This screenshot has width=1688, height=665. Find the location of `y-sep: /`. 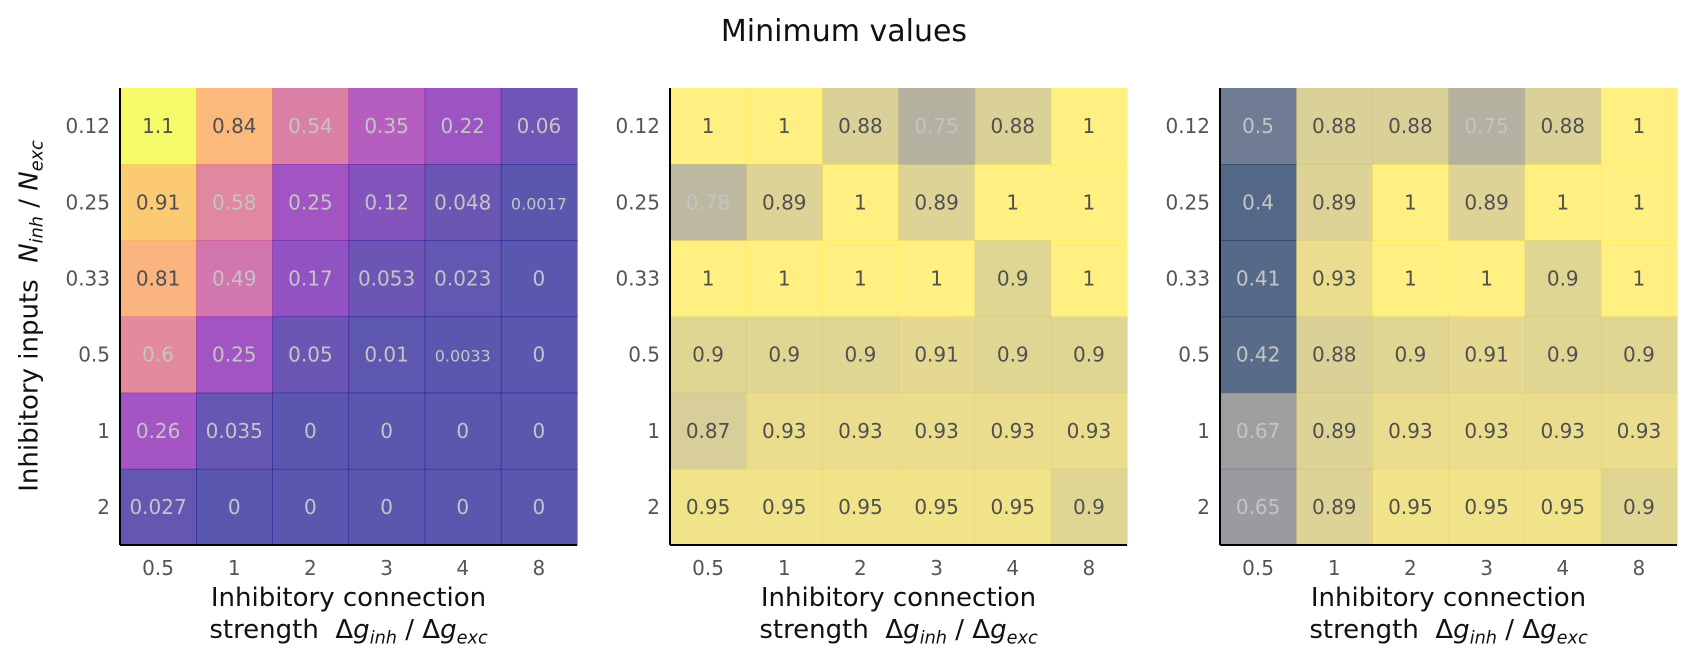

y-sep: / is located at coordinates (29, 203).